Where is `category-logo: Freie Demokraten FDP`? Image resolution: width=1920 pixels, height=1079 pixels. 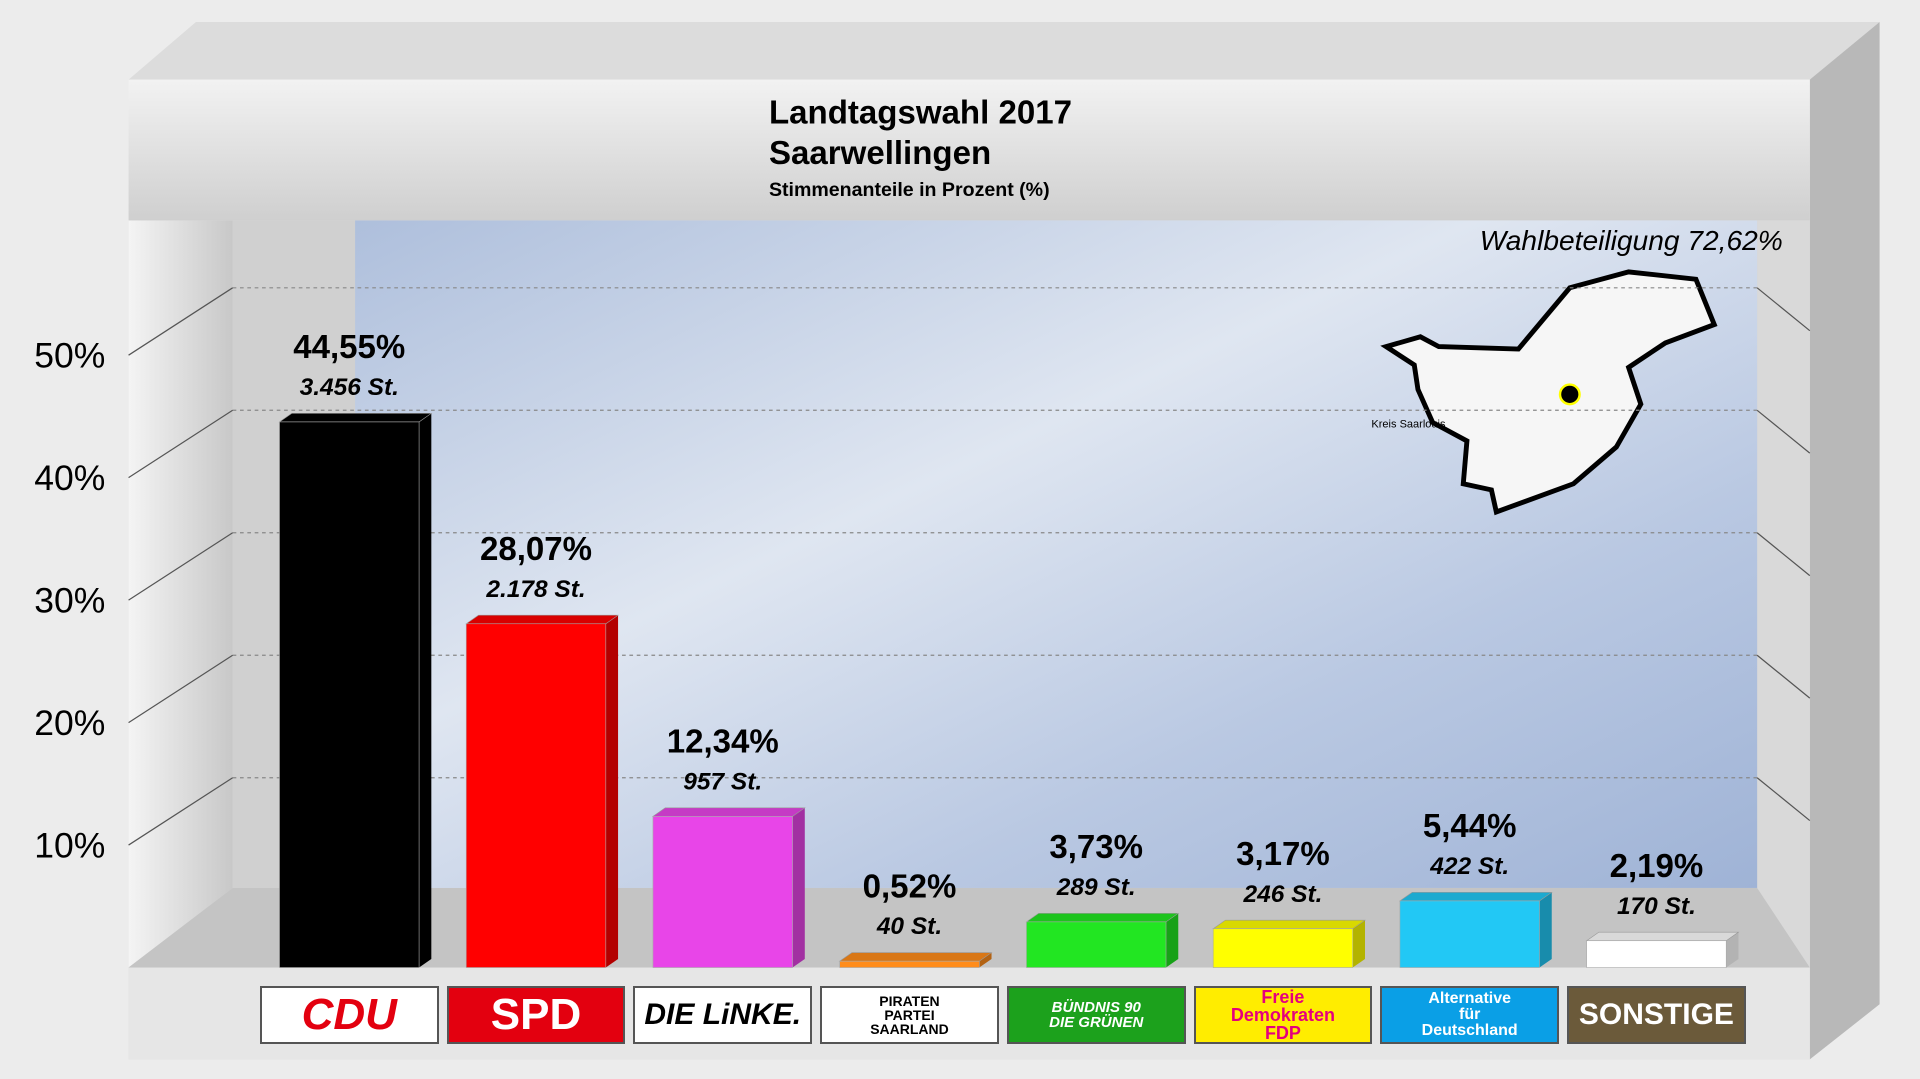 category-logo: Freie Demokraten FDP is located at coordinates (1283, 1015).